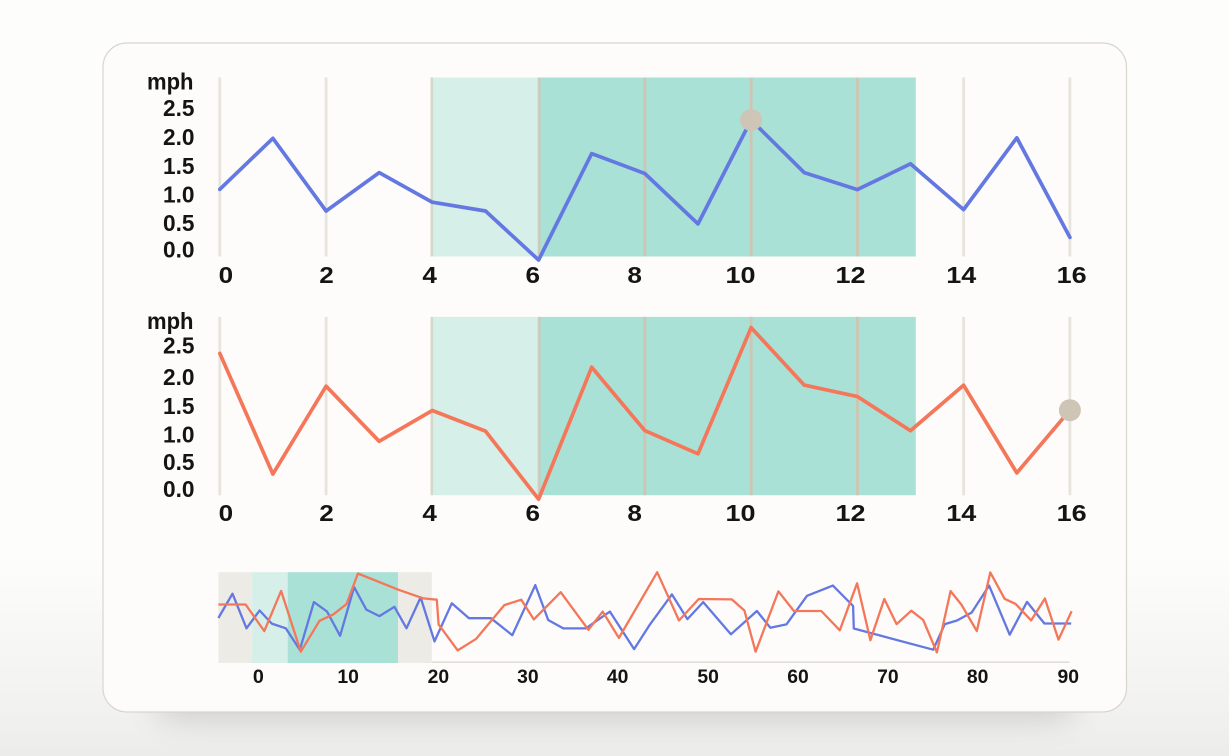 The width and height of the screenshot is (1229, 756). I want to click on svg-text: 40, so click(618, 677).